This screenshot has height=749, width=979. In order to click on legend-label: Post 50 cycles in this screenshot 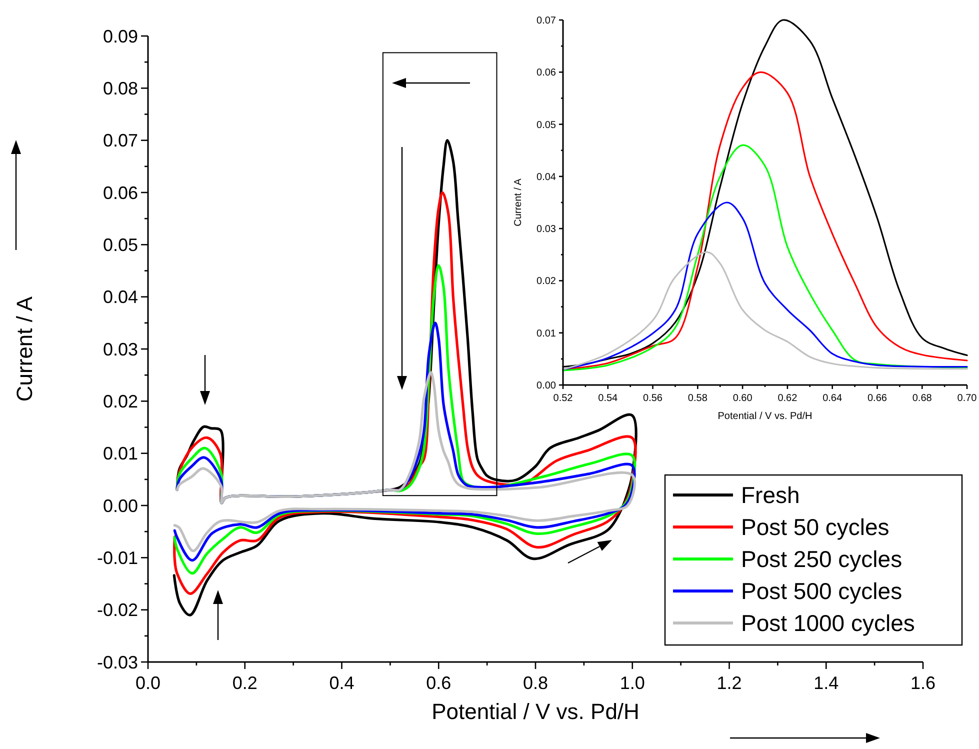, I will do `click(815, 527)`.